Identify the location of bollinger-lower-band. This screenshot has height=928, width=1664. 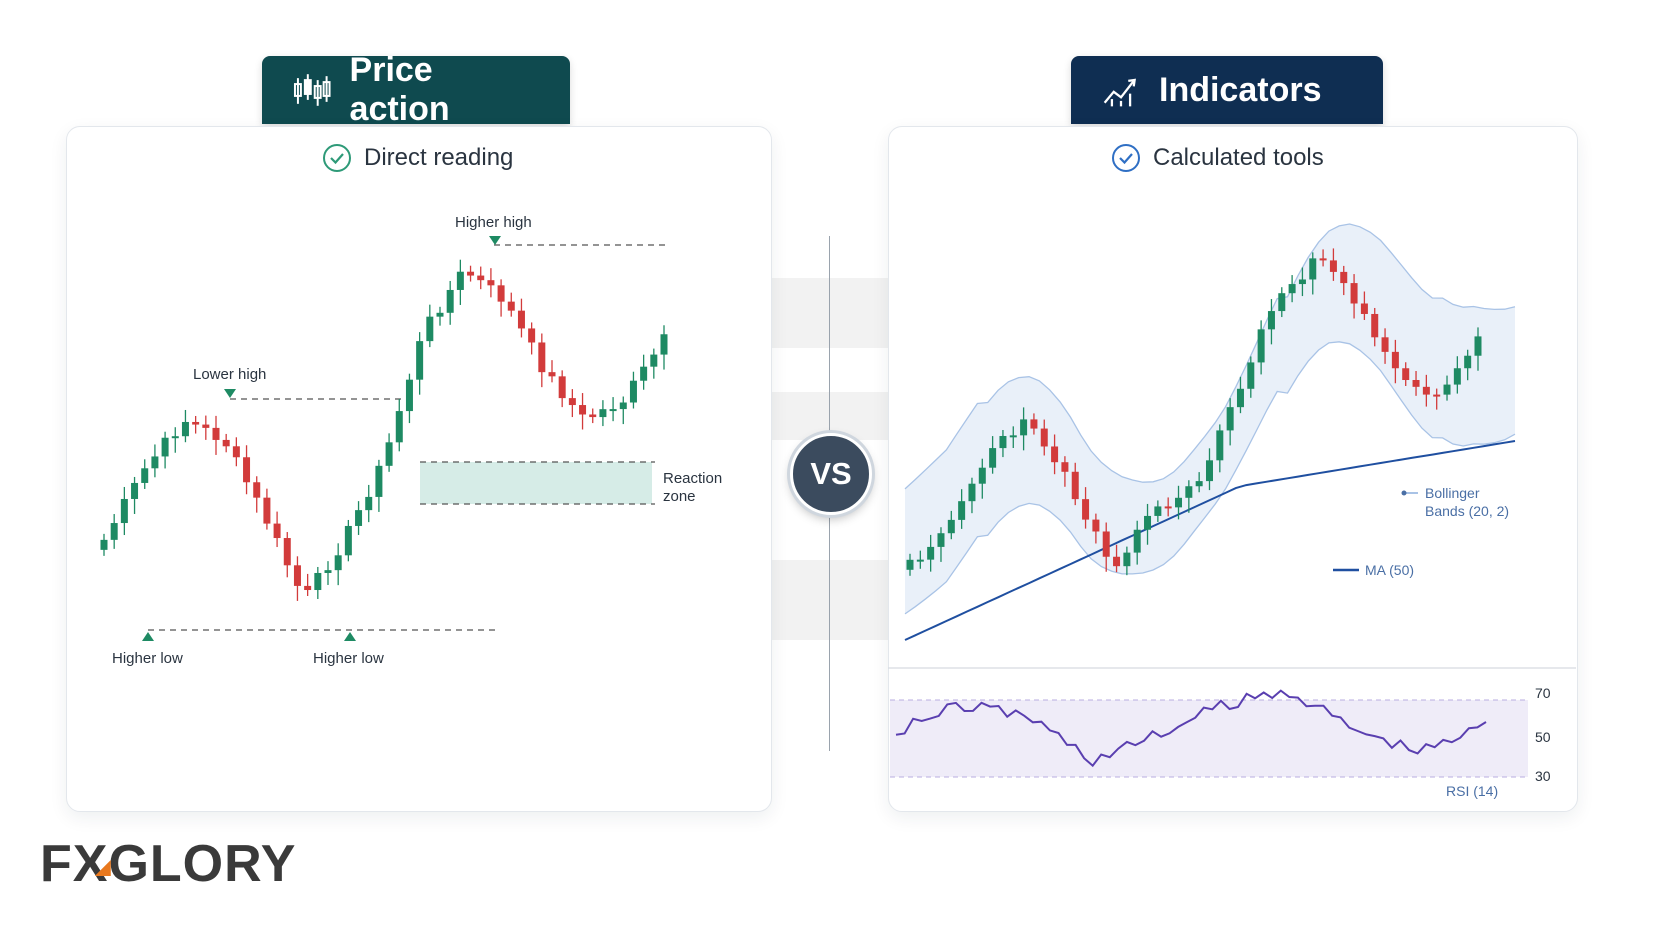
(1210, 478).